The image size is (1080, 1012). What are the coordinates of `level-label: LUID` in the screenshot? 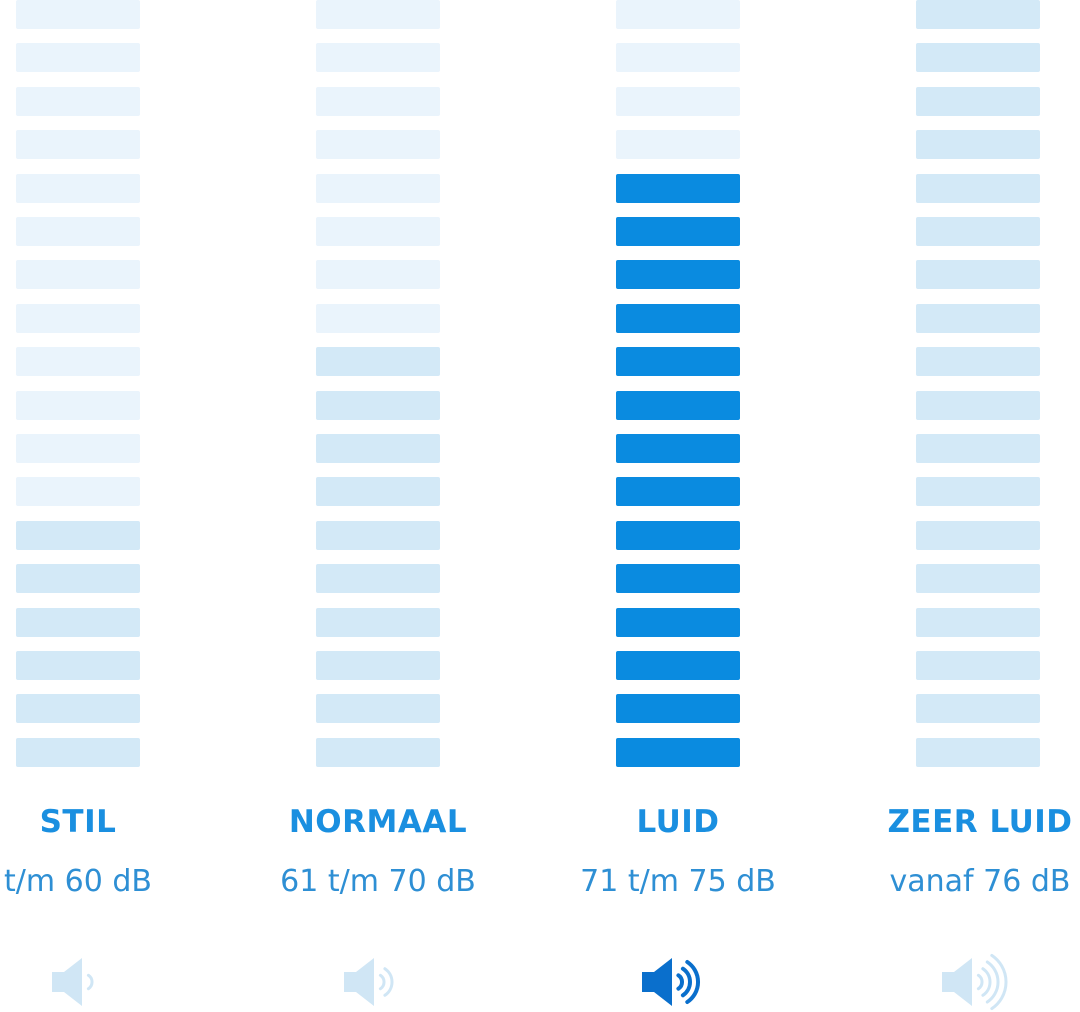 It's located at (678, 822).